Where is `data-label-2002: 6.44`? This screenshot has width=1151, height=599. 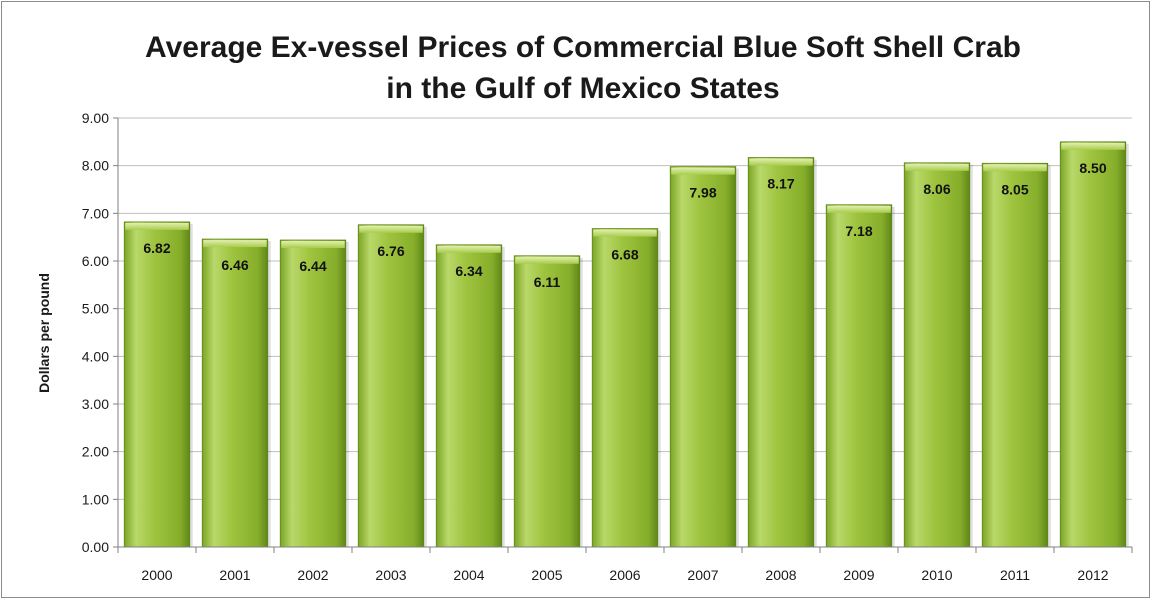
data-label-2002: 6.44 is located at coordinates (312, 266).